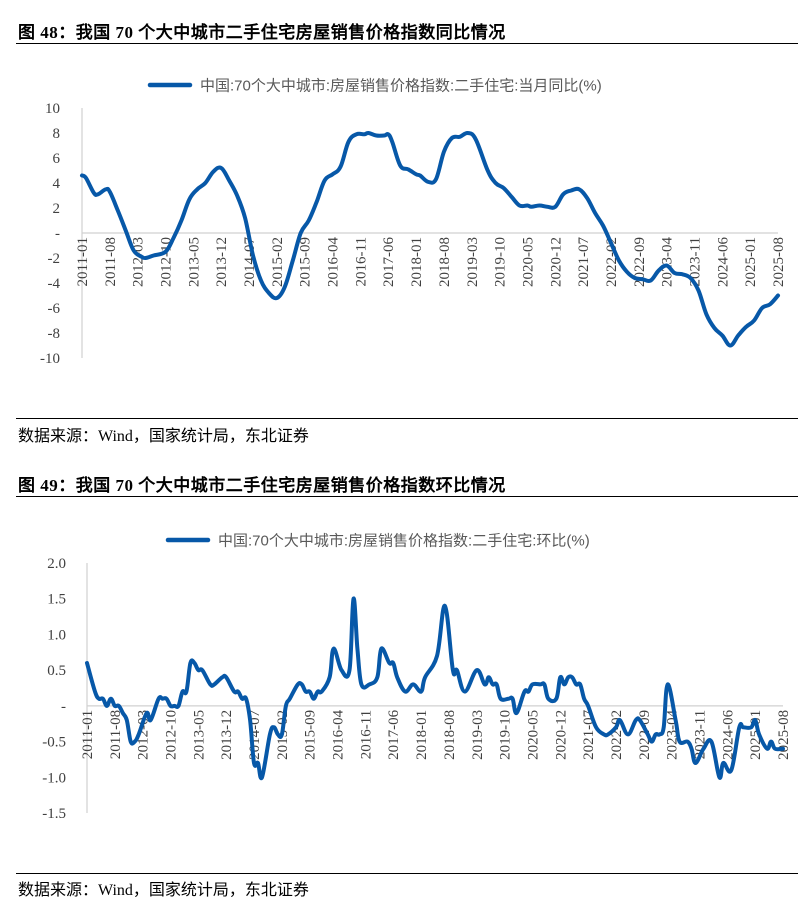 The width and height of the screenshot is (812, 908). What do you see at coordinates (54, 259) in the screenshot?
I see `y-tick-label: -2` at bounding box center [54, 259].